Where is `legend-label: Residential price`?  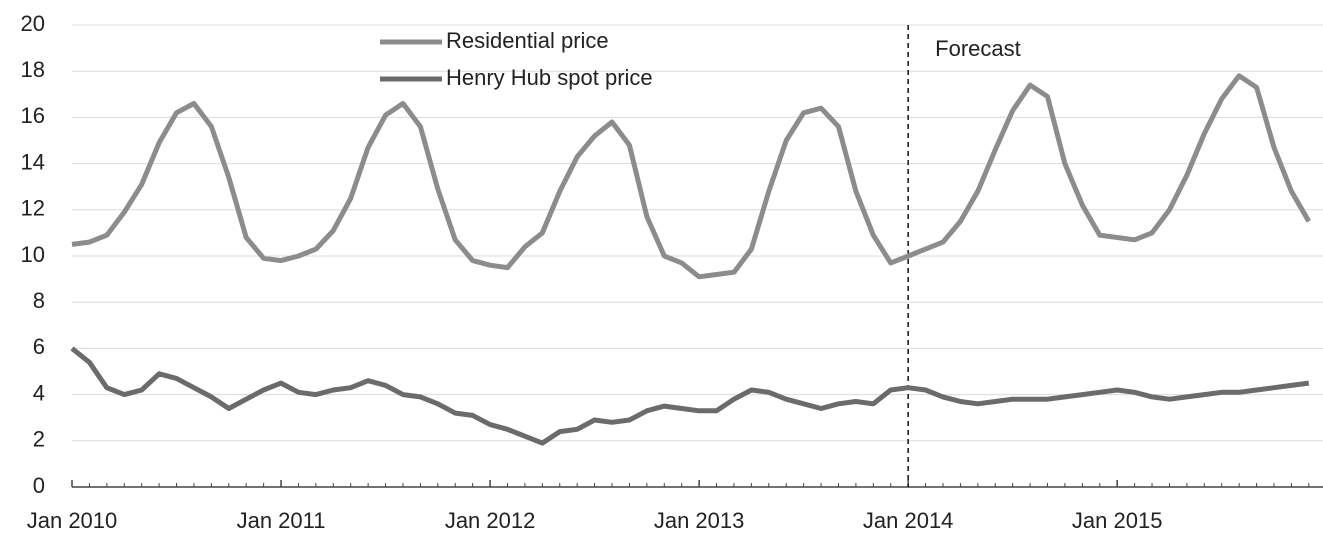
legend-label: Residential price is located at coordinates (527, 40).